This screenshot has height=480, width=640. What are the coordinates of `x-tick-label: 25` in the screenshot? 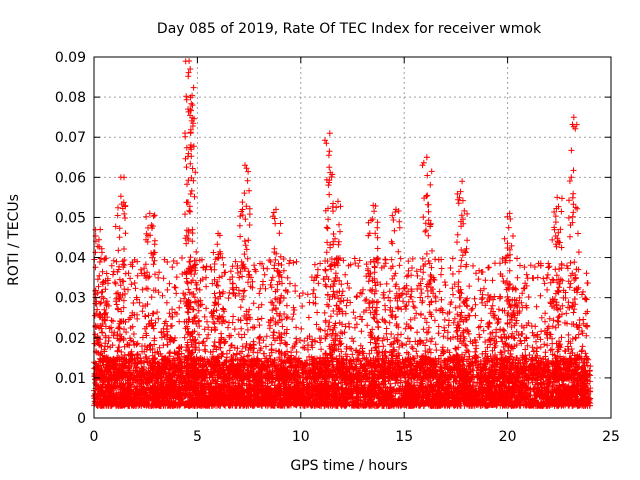 It's located at (611, 437).